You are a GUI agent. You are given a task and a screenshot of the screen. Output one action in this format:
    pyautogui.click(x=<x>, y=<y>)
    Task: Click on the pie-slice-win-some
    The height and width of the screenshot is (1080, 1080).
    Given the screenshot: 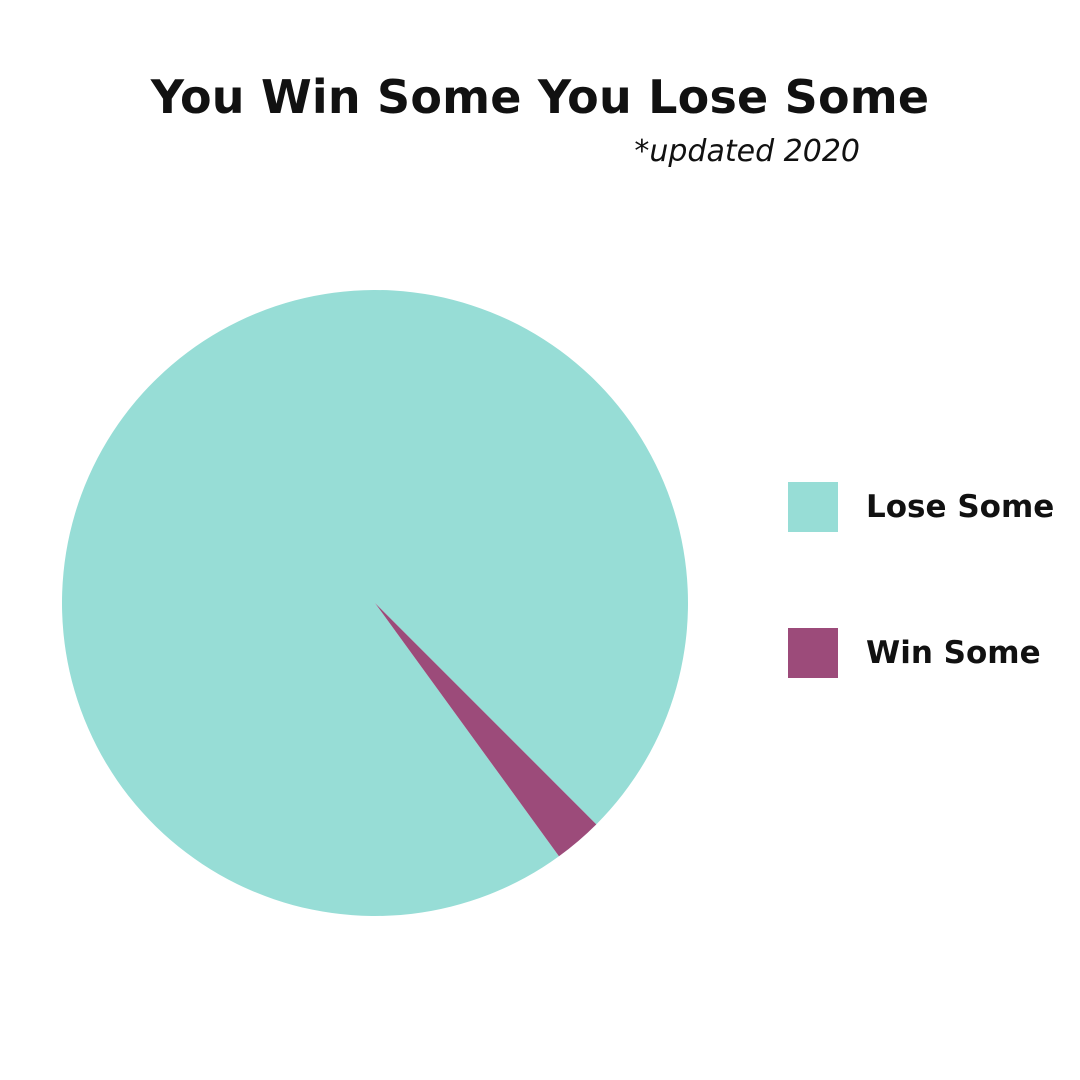 What is the action you would take?
    pyautogui.click(x=486, y=730)
    